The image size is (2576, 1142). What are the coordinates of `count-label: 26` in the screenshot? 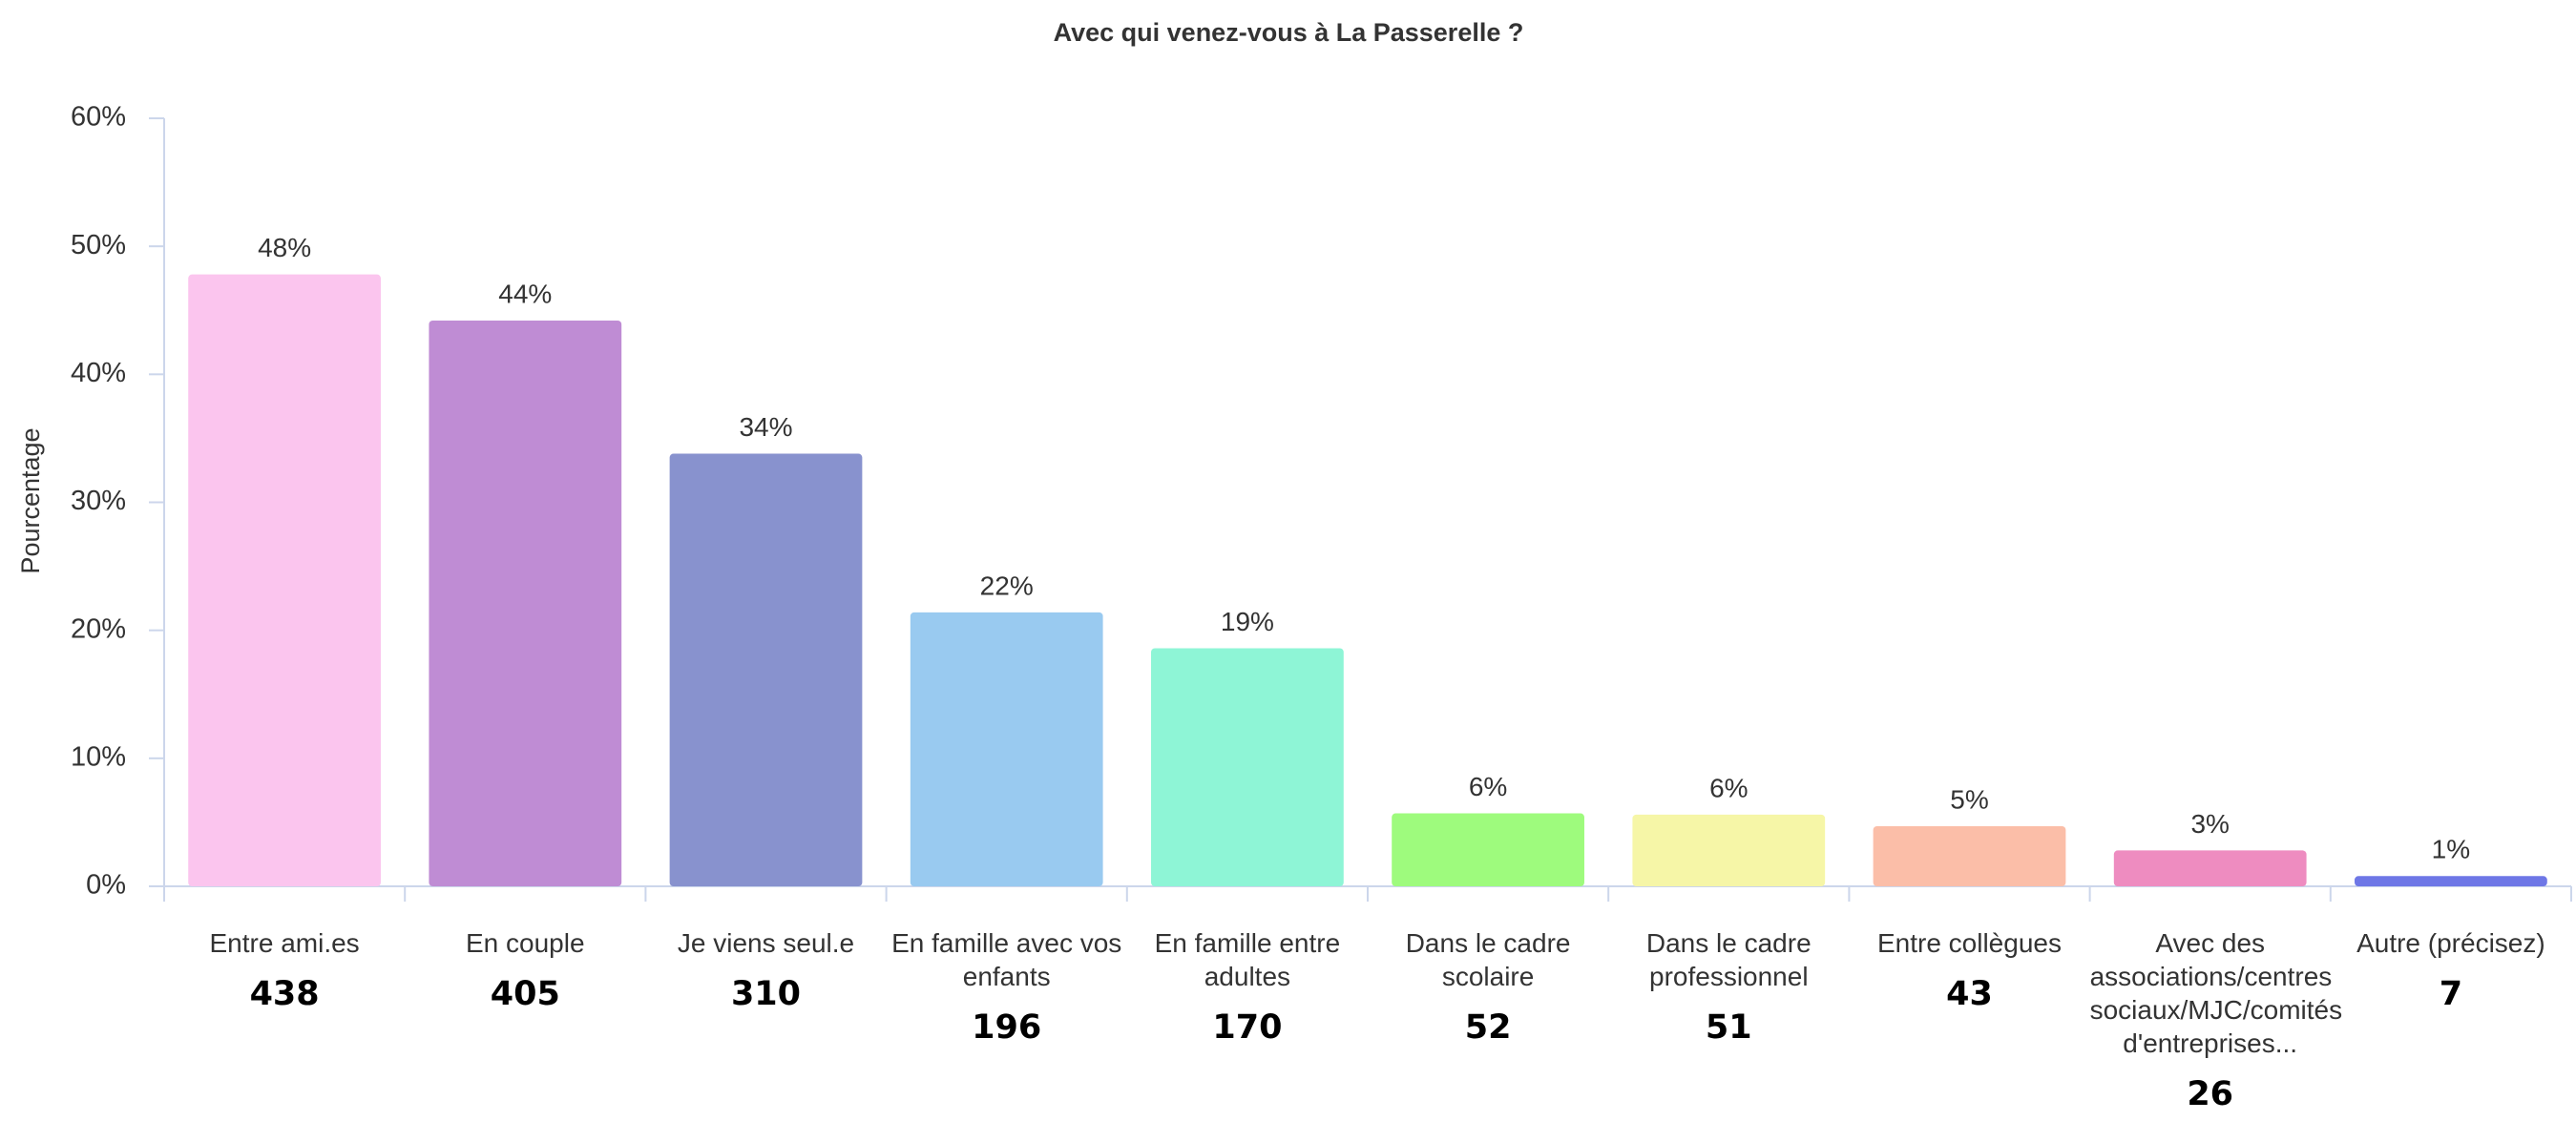 It's located at (2210, 1094).